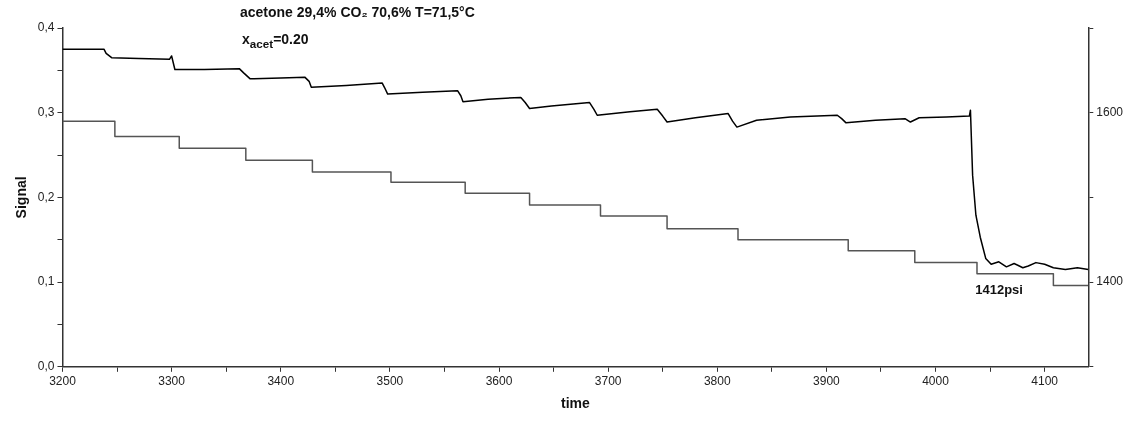 The height and width of the screenshot is (421, 1130). Describe the element at coordinates (281, 381) in the screenshot. I see `x-tick-label: 3400` at that location.